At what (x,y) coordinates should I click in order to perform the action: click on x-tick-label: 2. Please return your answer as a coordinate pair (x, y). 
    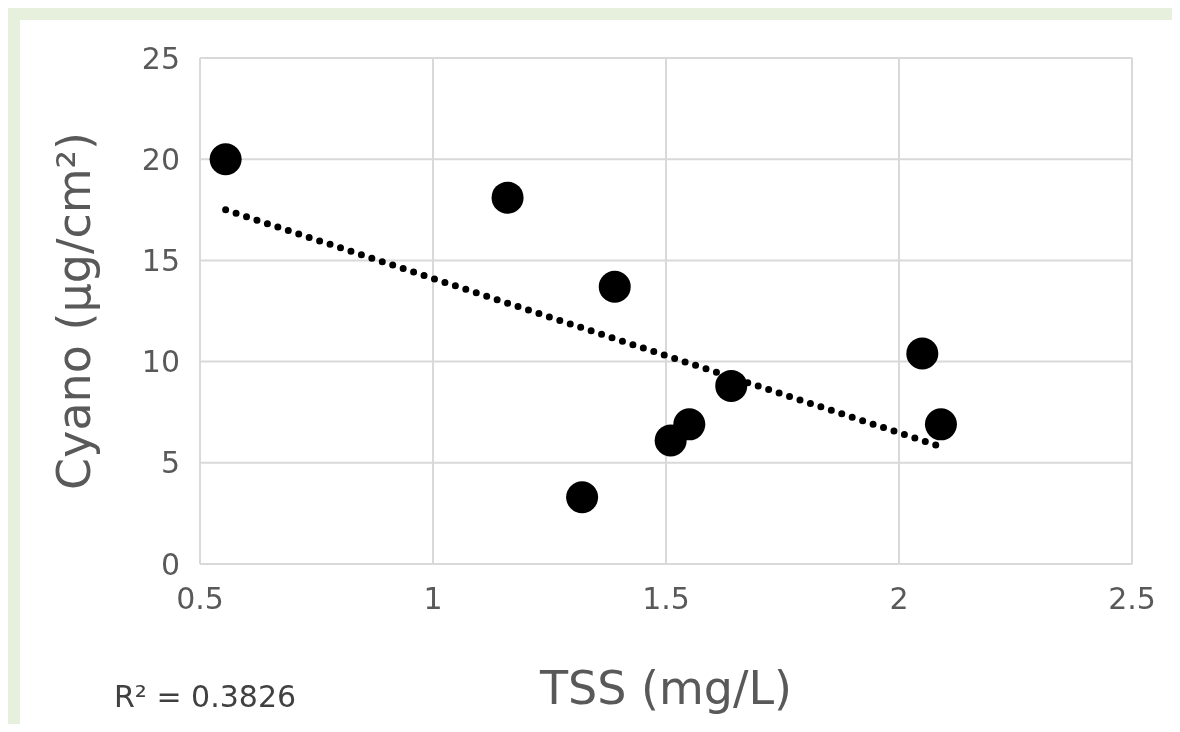
    Looking at the image, I should click on (899, 599).